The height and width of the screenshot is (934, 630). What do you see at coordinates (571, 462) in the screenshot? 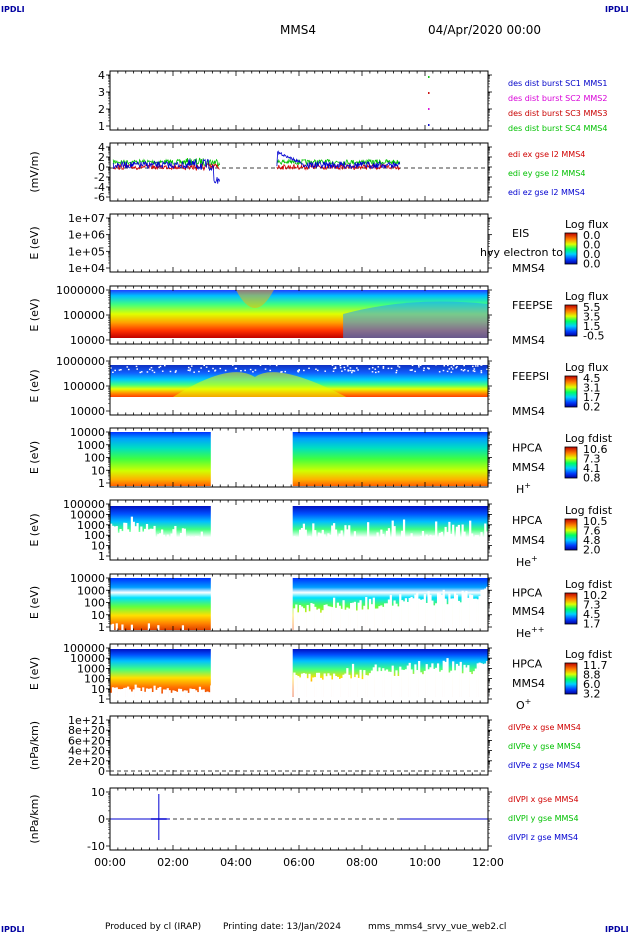
I see `colorbar` at bounding box center [571, 462].